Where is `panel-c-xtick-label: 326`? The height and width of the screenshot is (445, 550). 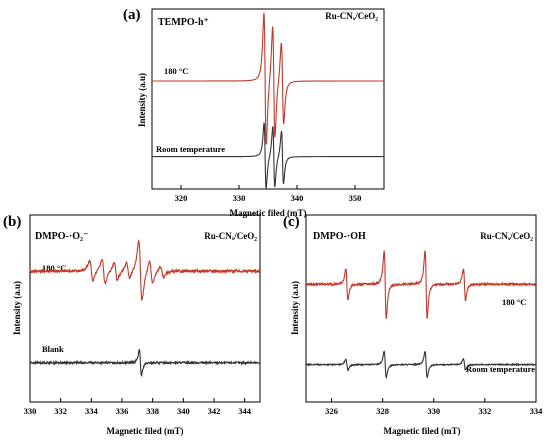
panel-c-xtick-label: 326 is located at coordinates (331, 411).